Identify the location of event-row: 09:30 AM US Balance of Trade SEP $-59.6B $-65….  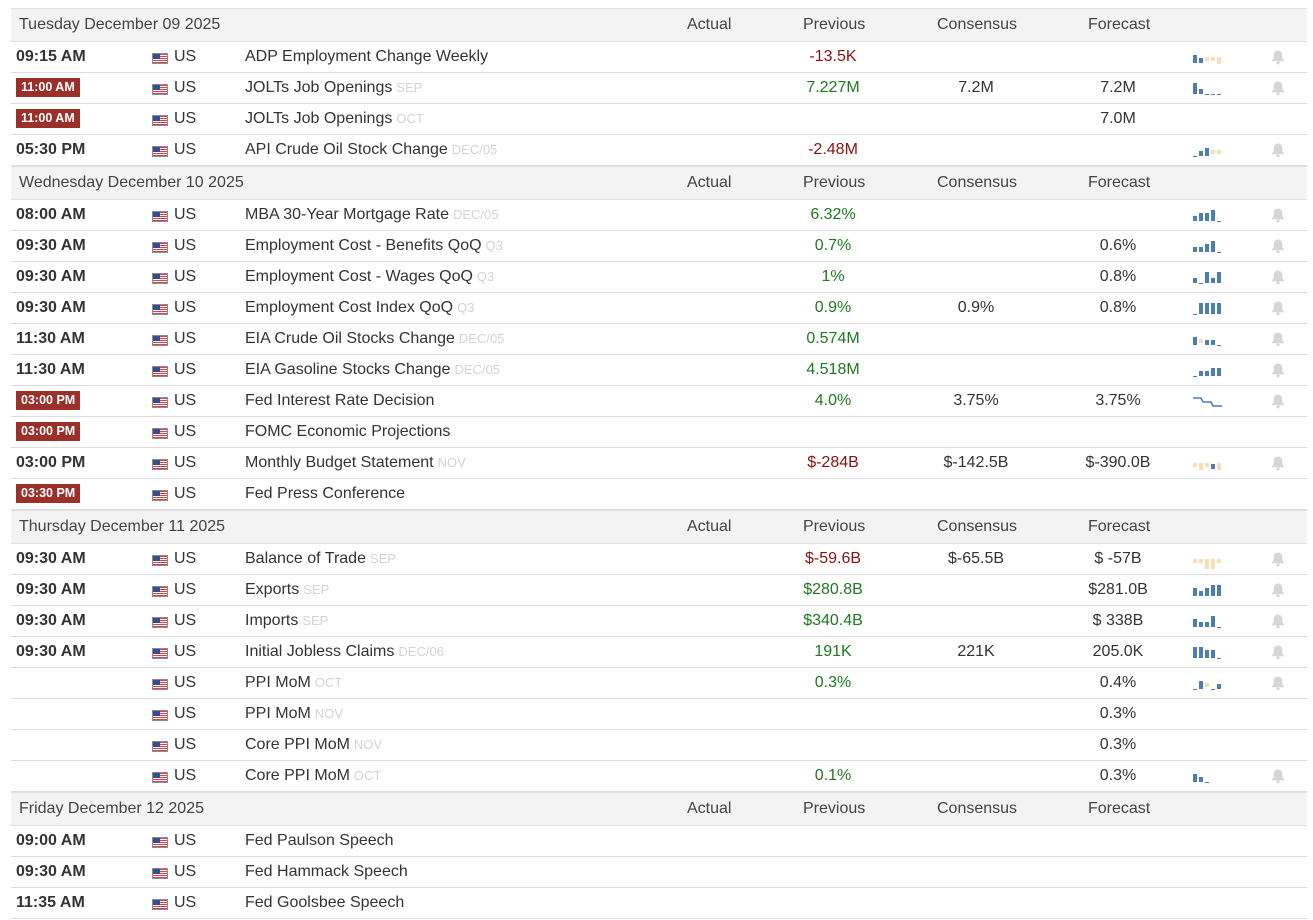
(659, 559).